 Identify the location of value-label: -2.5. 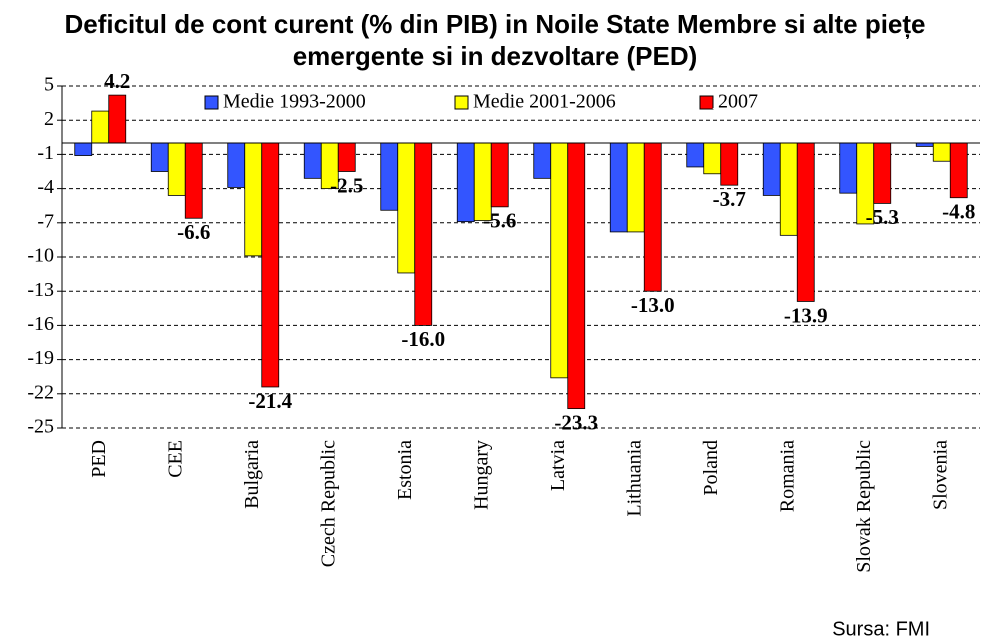
(346, 185).